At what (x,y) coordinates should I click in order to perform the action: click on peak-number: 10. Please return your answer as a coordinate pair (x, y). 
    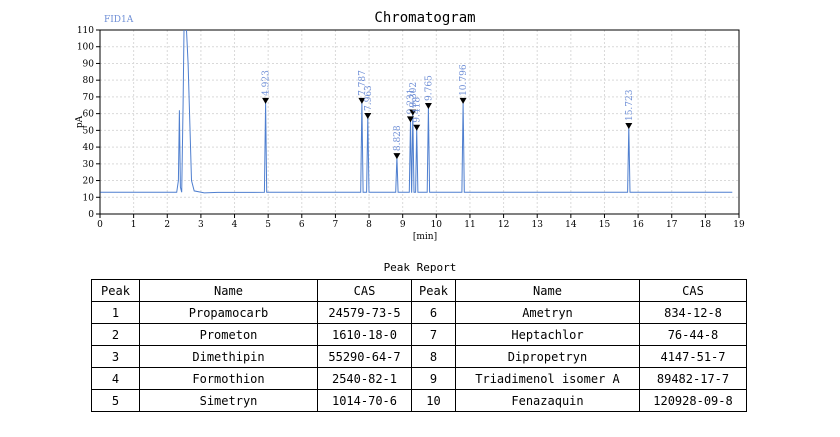
    Looking at the image, I should click on (433, 400).